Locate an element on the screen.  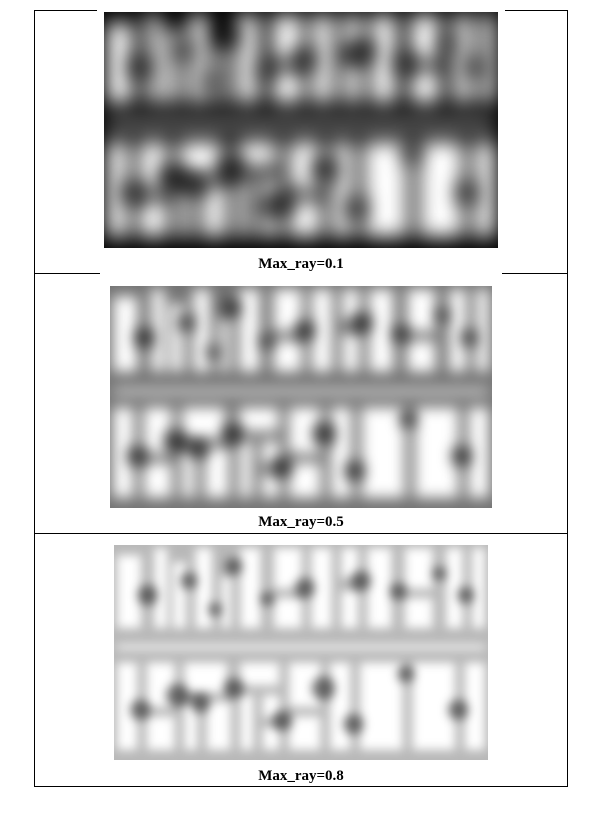
table-border-right is located at coordinates (567, 398).